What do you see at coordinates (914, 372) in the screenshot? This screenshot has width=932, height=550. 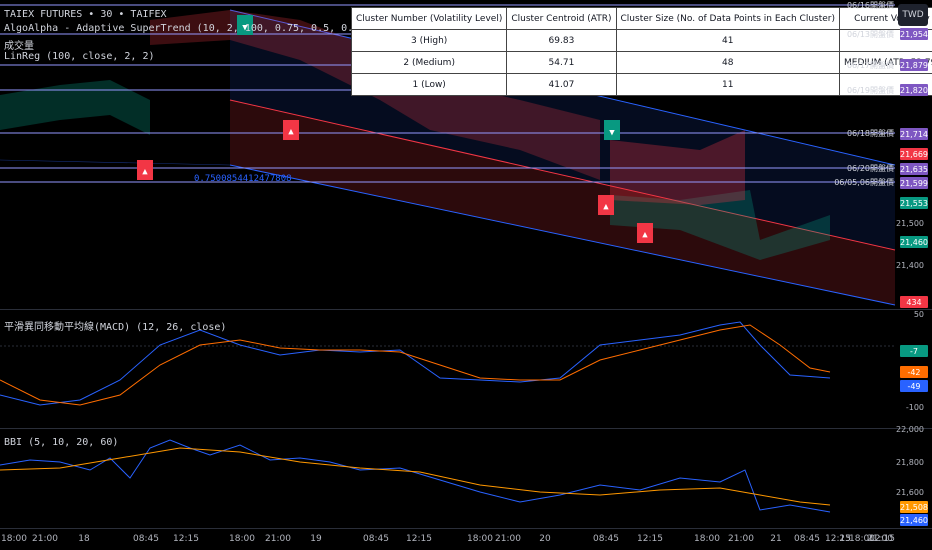 I see `macd-badge: -42` at bounding box center [914, 372].